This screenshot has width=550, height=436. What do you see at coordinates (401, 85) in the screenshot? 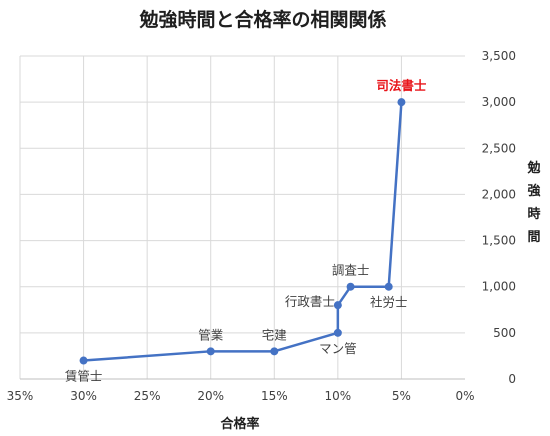
I see `data-label: 司法書士` at bounding box center [401, 85].